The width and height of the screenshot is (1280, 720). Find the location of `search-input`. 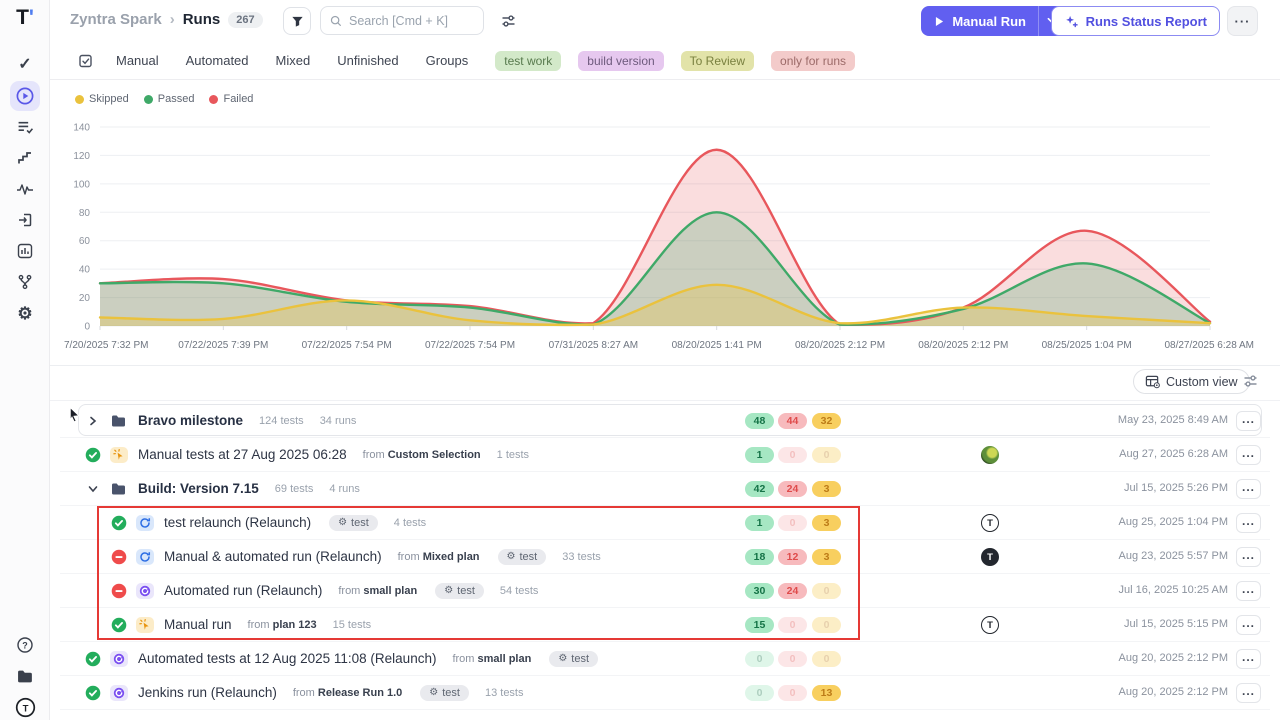

search-input is located at coordinates (409, 20).